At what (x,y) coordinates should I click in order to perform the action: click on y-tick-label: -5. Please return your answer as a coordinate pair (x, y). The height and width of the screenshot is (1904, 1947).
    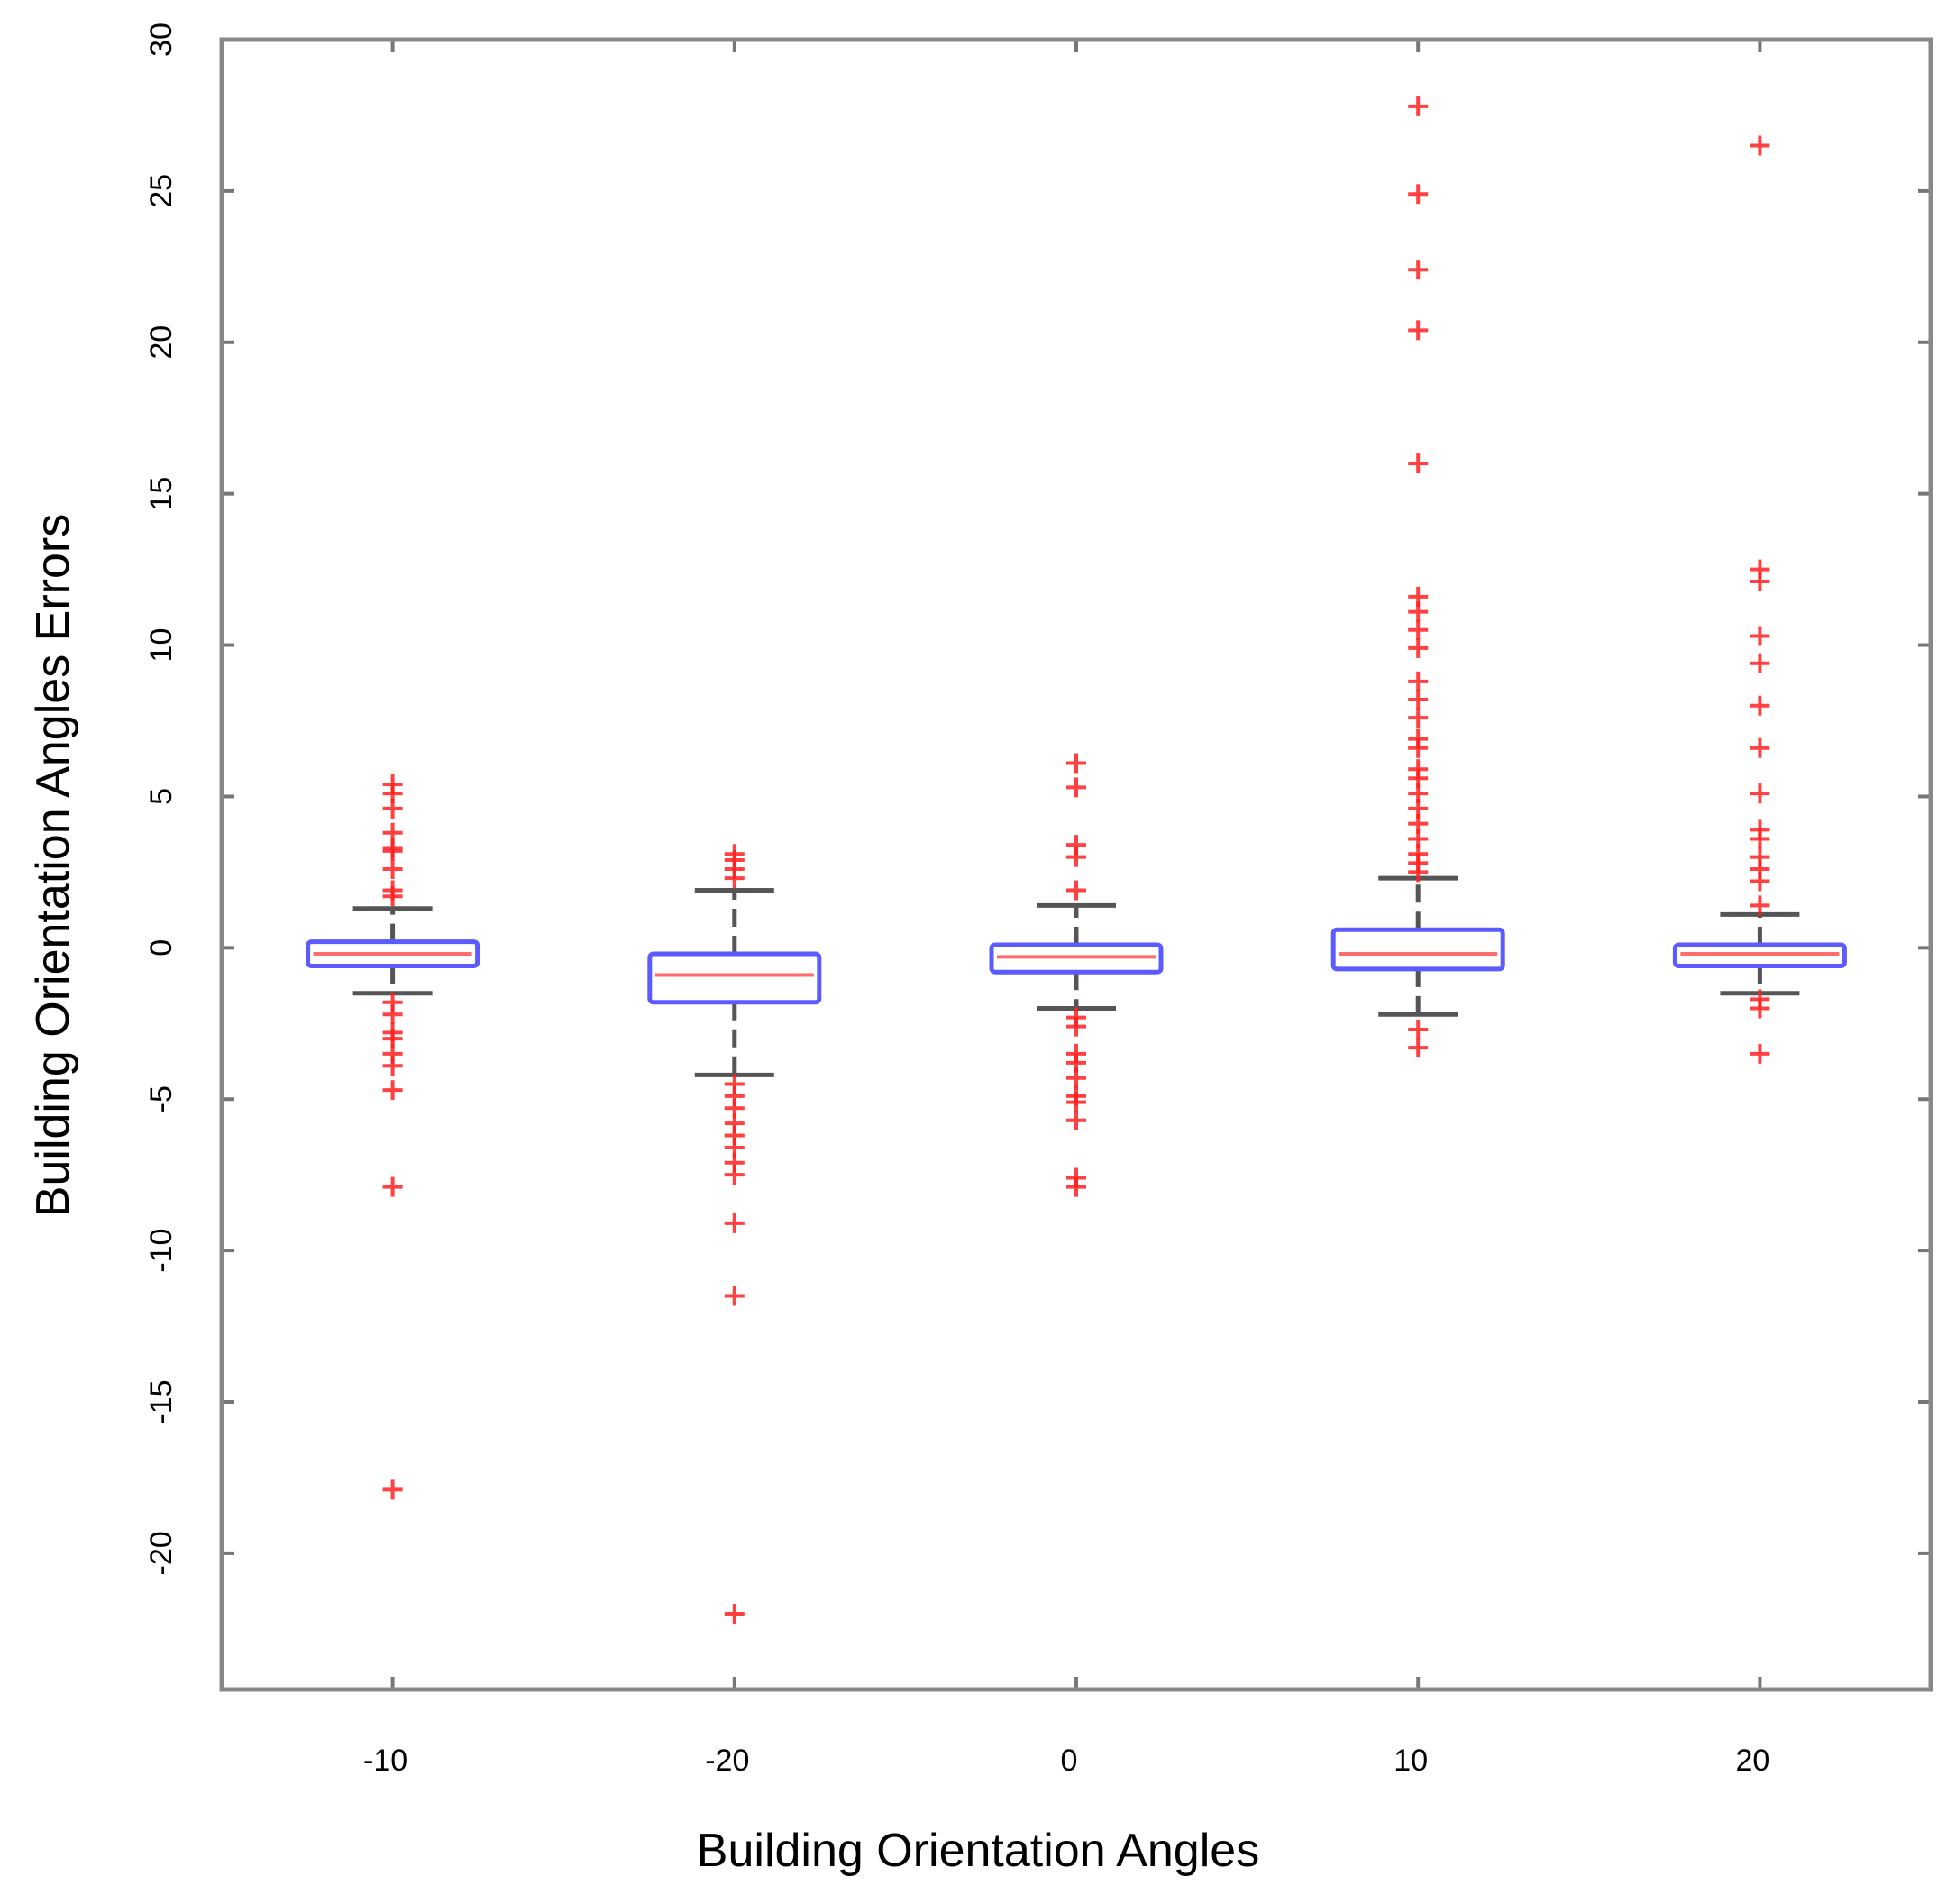
    Looking at the image, I should click on (161, 1098).